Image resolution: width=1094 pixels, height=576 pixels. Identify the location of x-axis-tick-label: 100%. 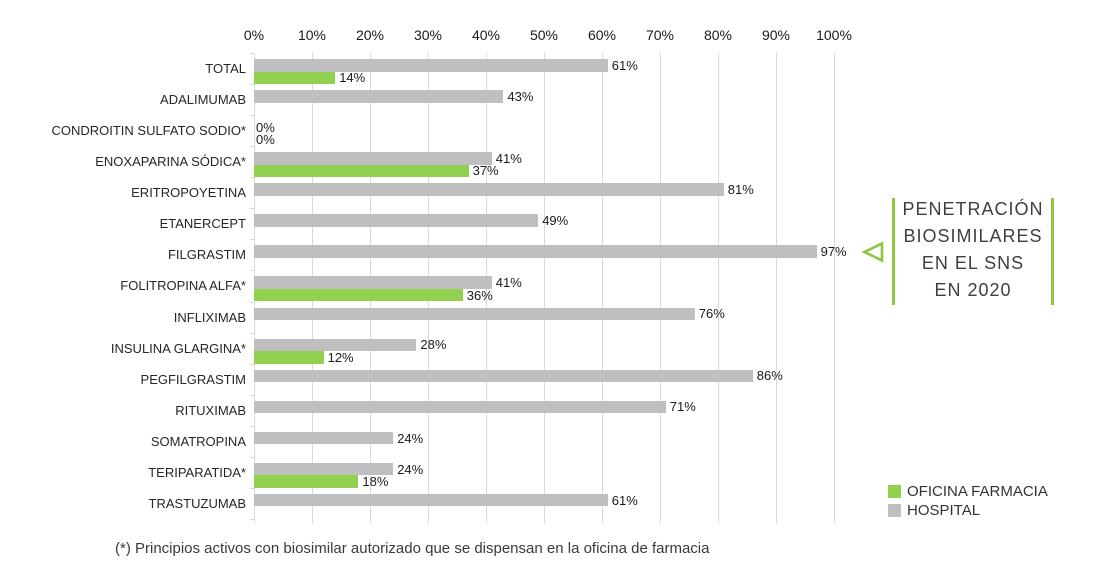
(834, 35).